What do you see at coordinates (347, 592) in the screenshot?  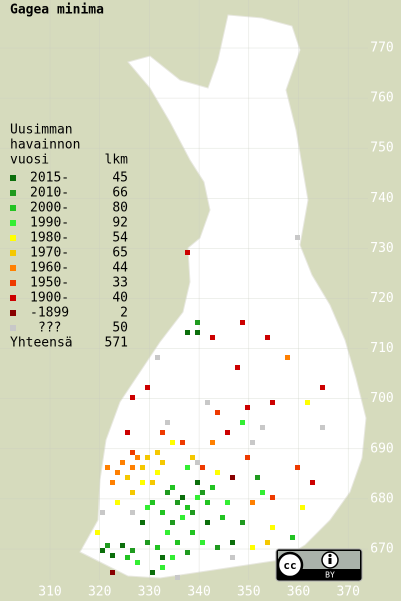 I see `x-tick-label: 370` at bounding box center [347, 592].